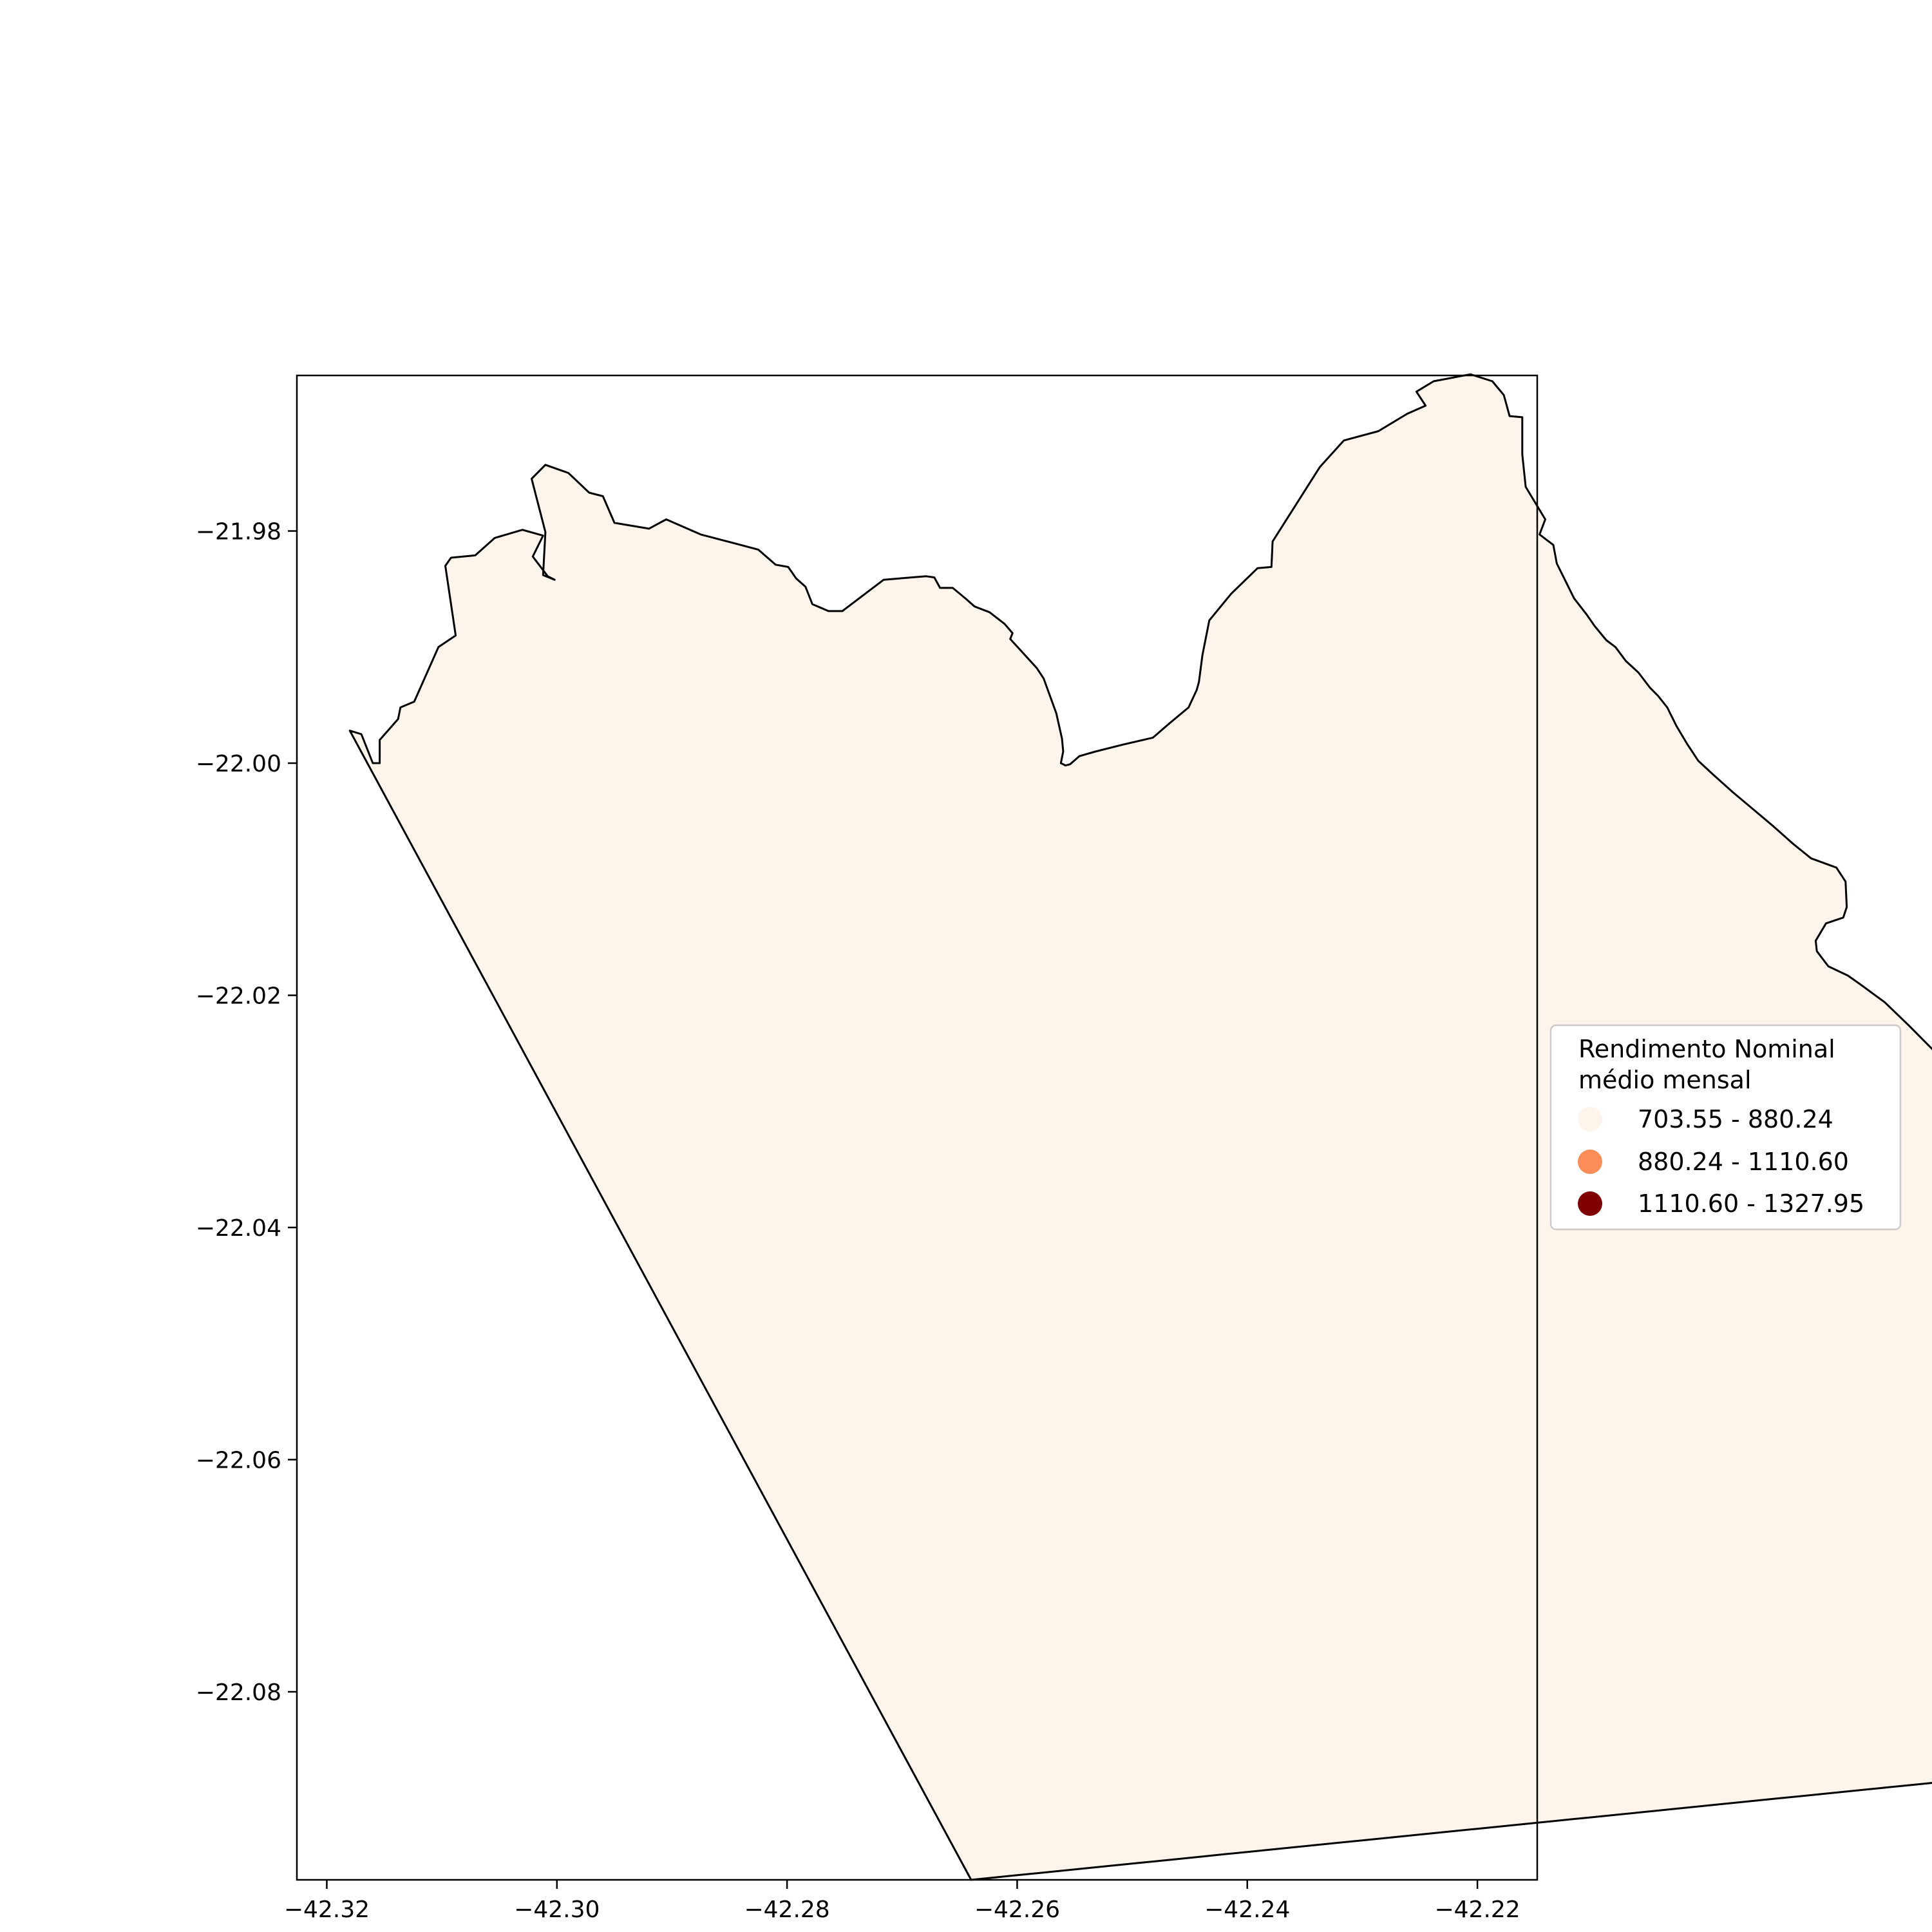 Image resolution: width=1932 pixels, height=1932 pixels. I want to click on y-tick-label: −22.04, so click(239, 1228).